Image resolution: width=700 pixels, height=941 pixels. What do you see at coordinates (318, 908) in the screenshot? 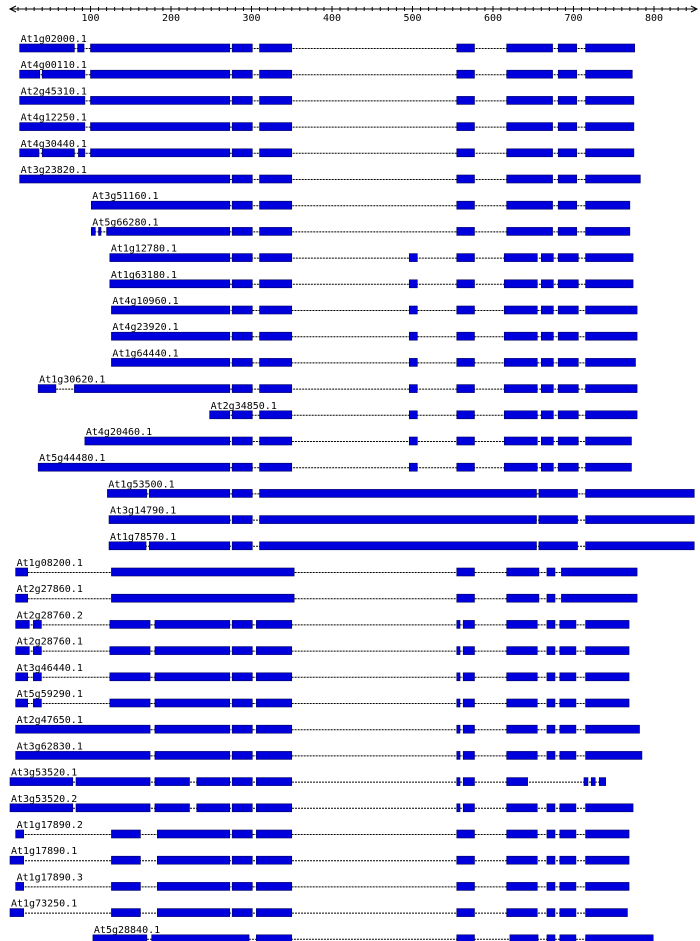
I see `gene-row: At1g73250.1` at bounding box center [318, 908].